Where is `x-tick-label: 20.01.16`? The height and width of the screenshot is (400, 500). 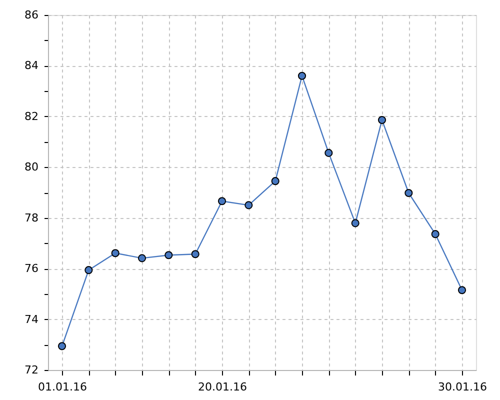 x-tick-label: 20.01.16 is located at coordinates (222, 387).